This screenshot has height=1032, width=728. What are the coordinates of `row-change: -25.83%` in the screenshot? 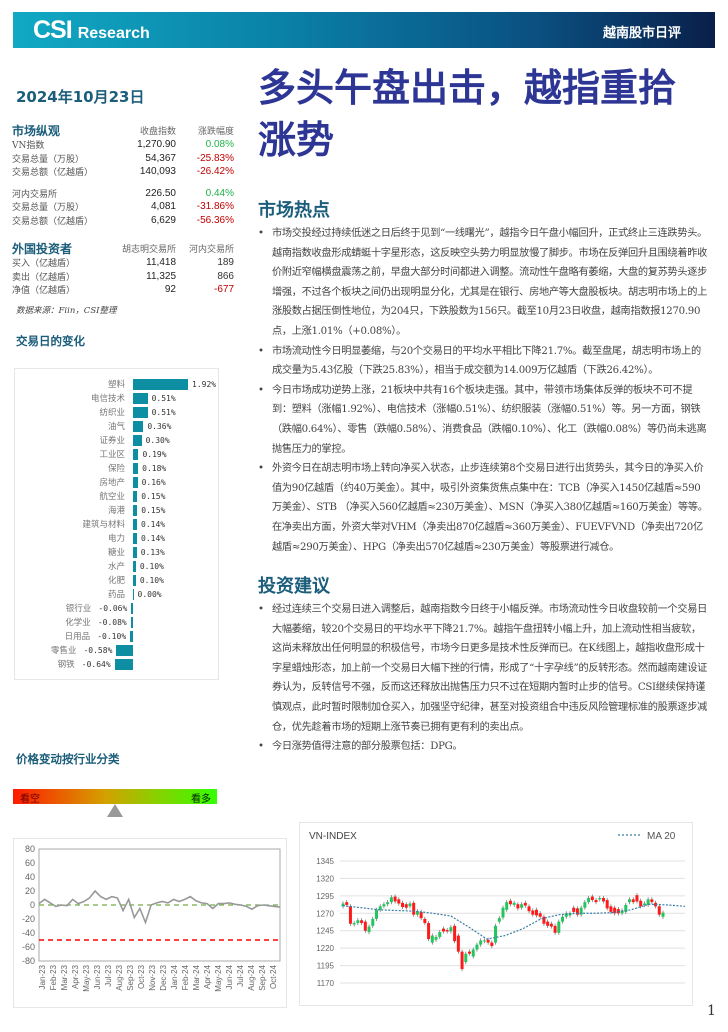 It's located at (215, 158).